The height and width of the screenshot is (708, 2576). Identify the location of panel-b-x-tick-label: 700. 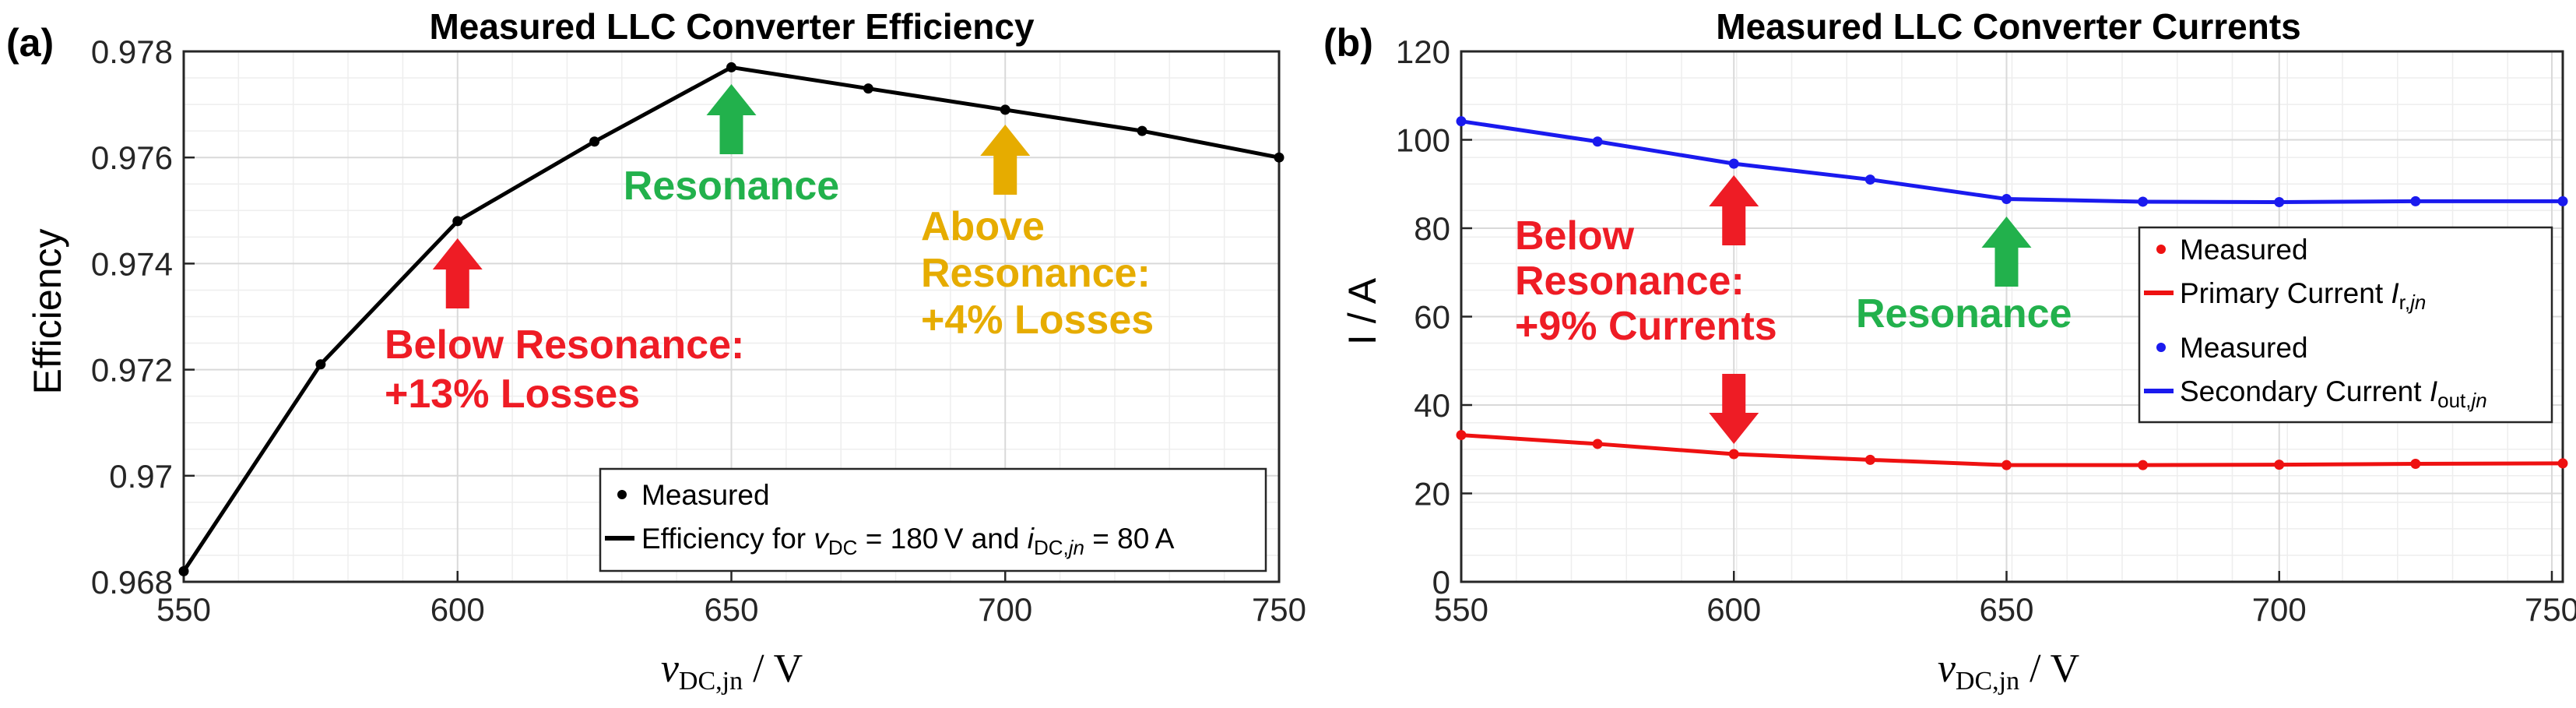
(2280, 609).